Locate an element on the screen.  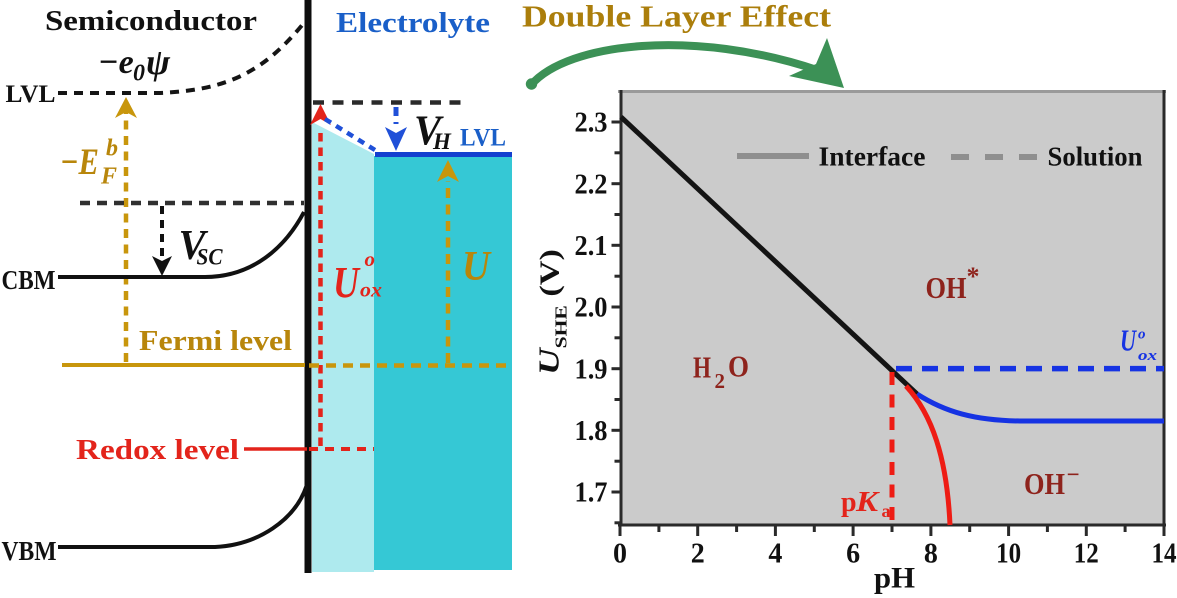
svg-text: Interface is located at coordinates (872, 157).